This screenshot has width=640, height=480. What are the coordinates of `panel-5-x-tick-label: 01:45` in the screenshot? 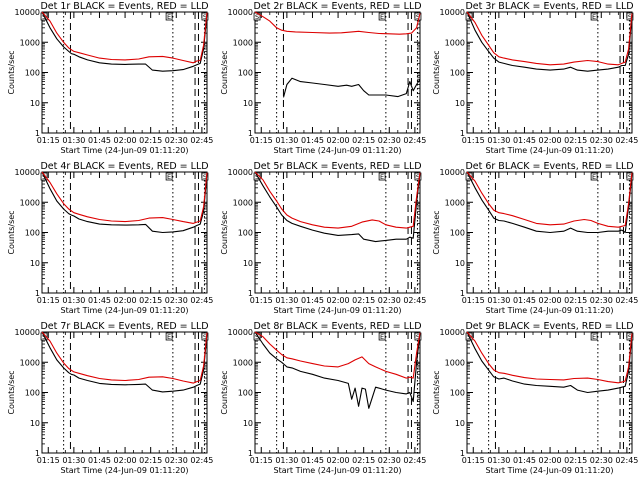 It's located at (312, 300).